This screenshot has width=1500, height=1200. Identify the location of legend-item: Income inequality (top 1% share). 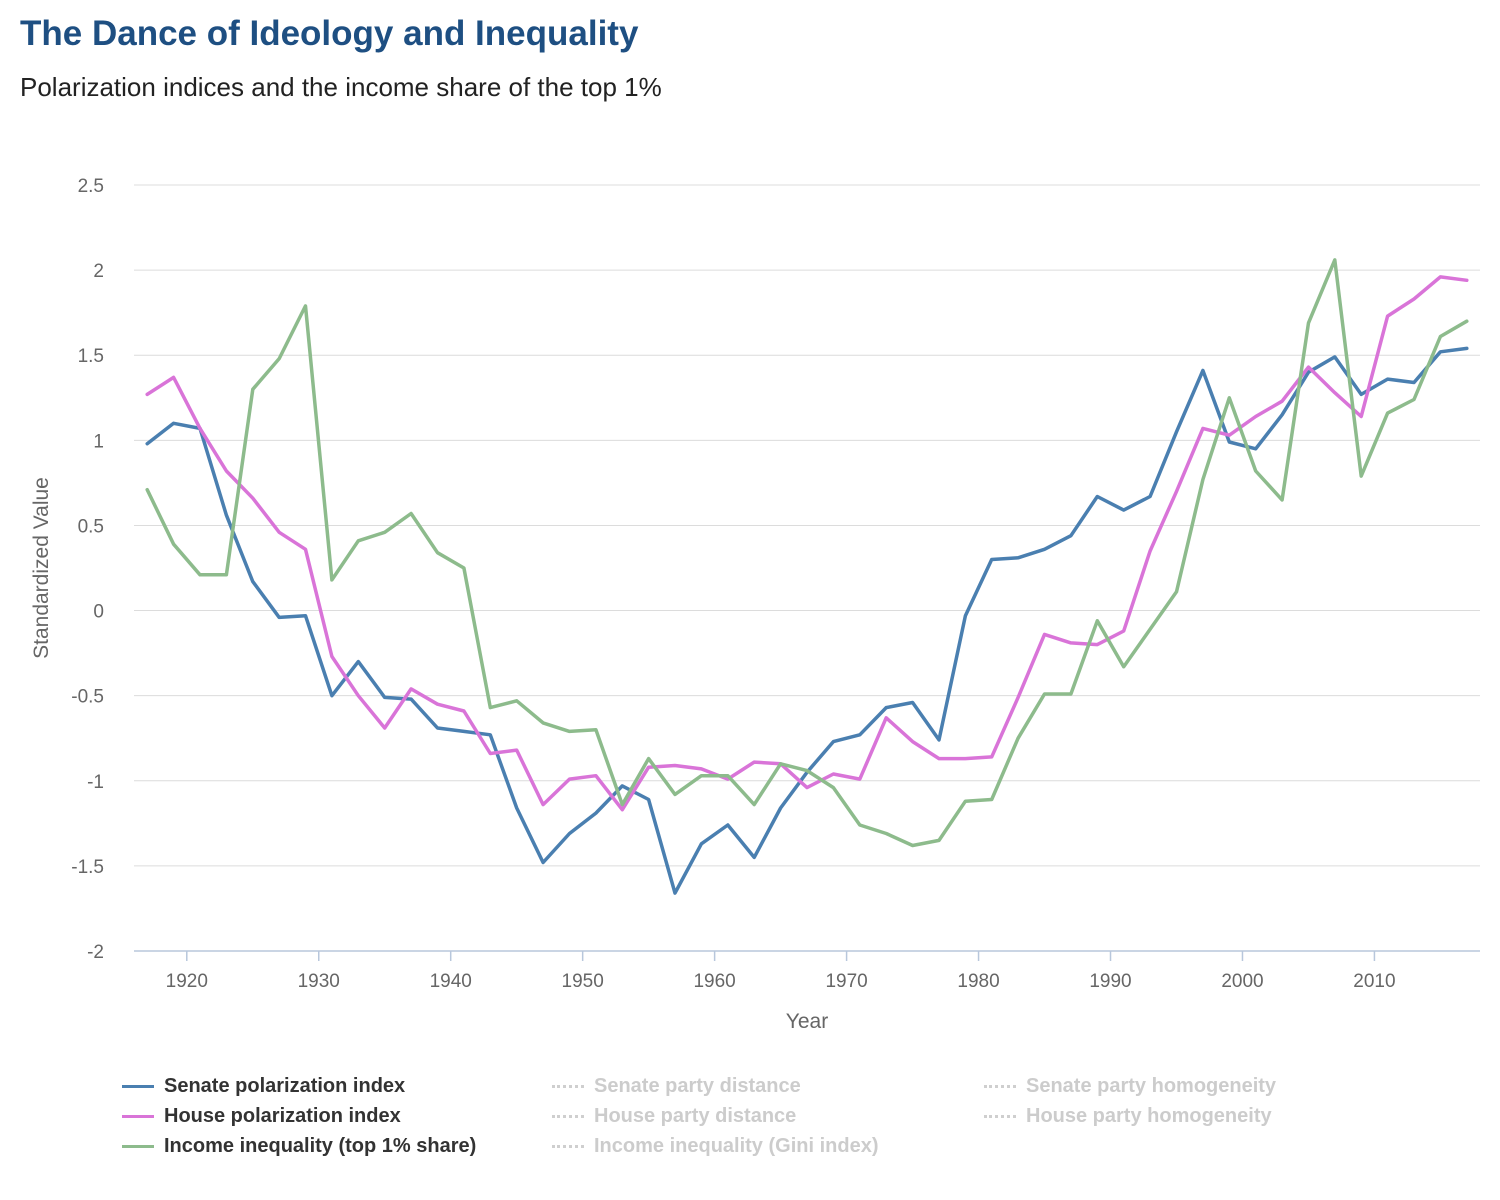
(299, 1146).